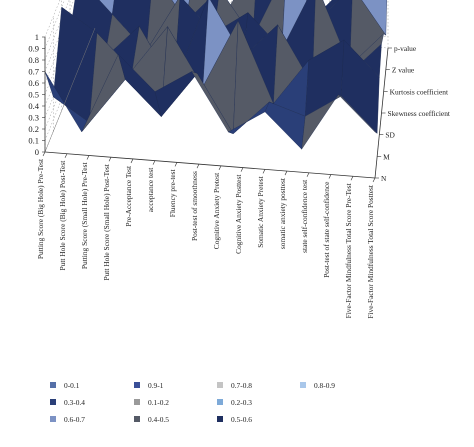 The width and height of the screenshot is (474, 447). Describe the element at coordinates (260, 211) in the screenshot. I see `x-axis-tick-label: Somatic Anxiety Pretest` at that location.